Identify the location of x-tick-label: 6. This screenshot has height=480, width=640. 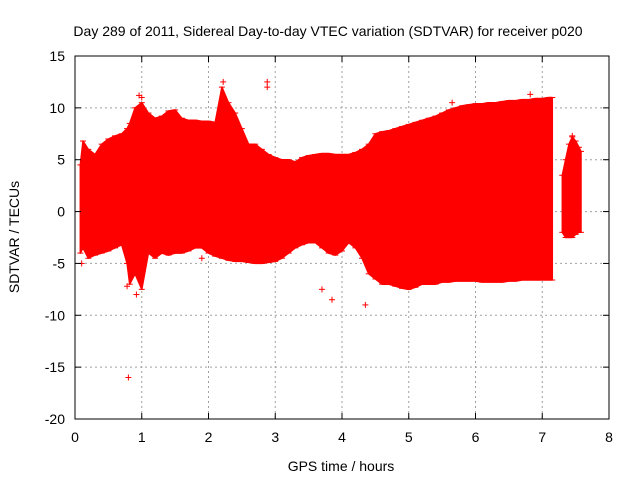
(476, 437).